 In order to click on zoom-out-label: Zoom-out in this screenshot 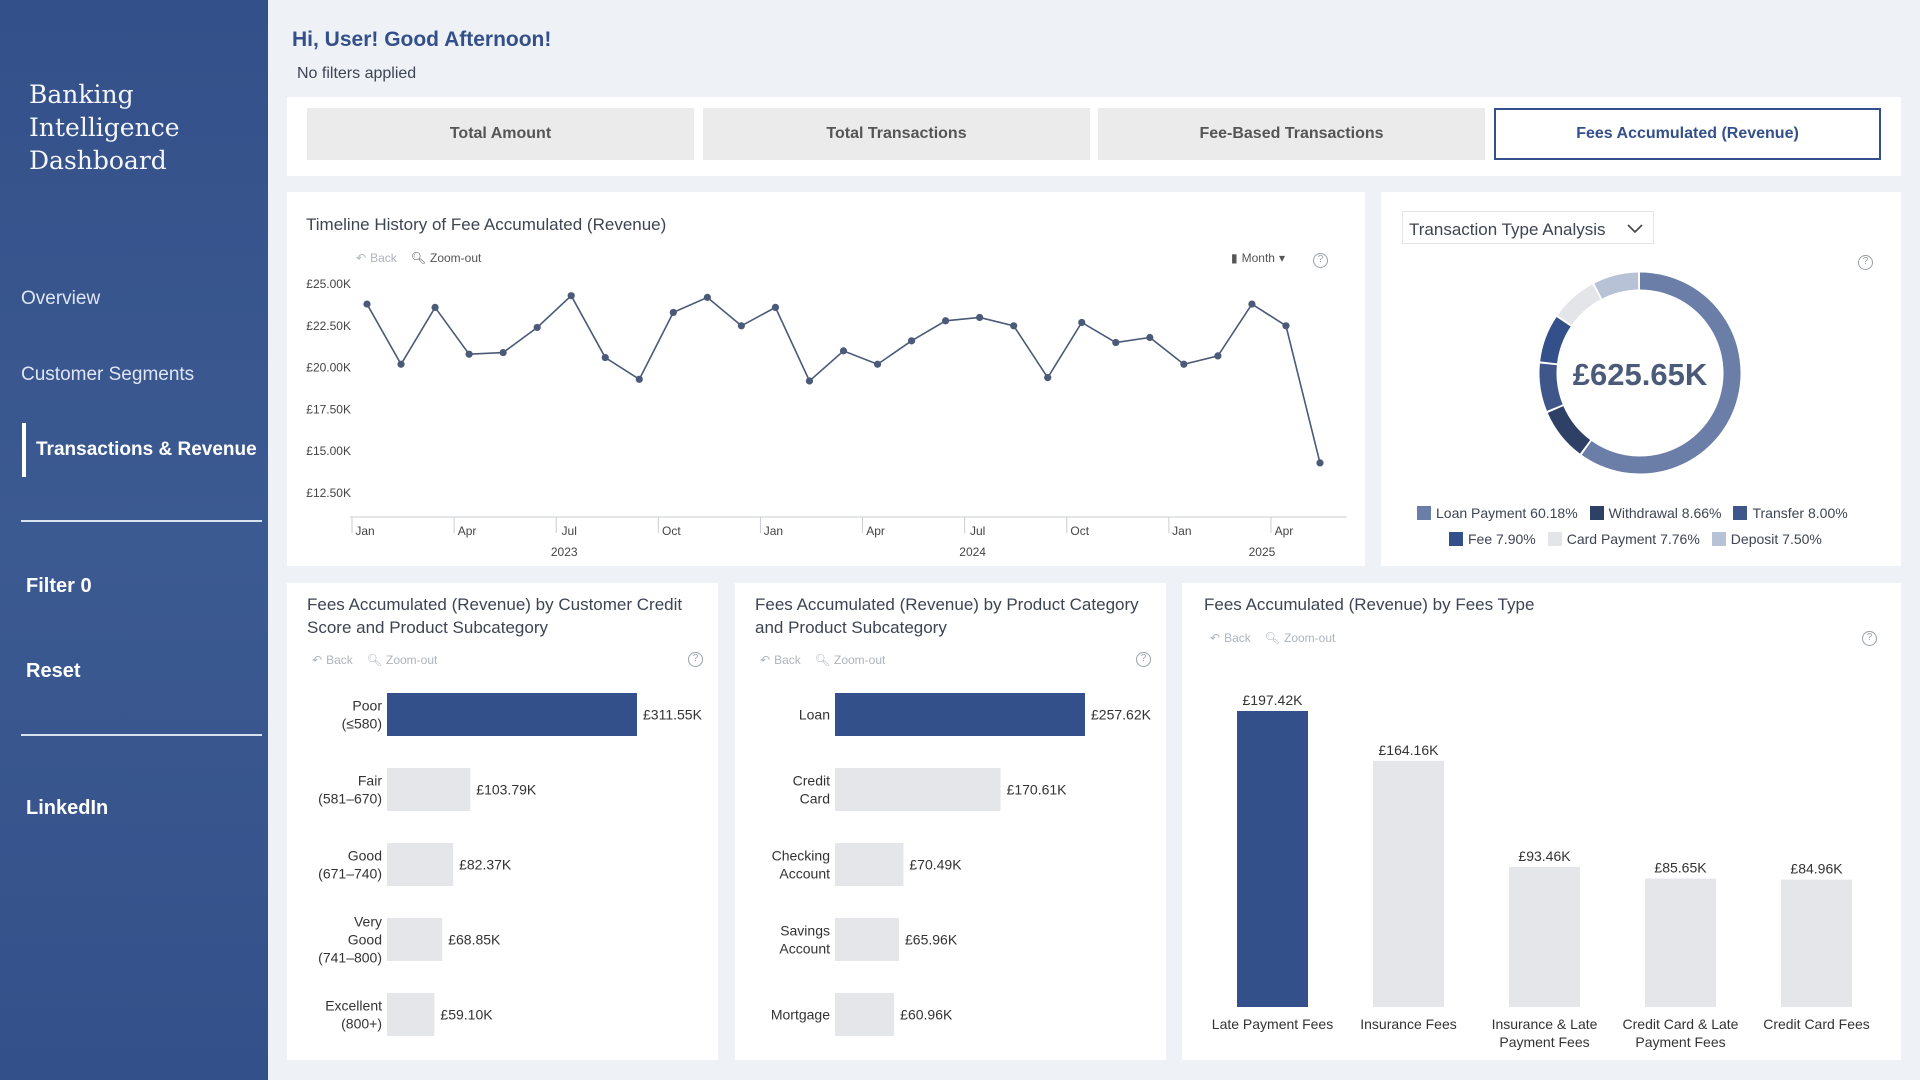, I will do `click(455, 258)`.